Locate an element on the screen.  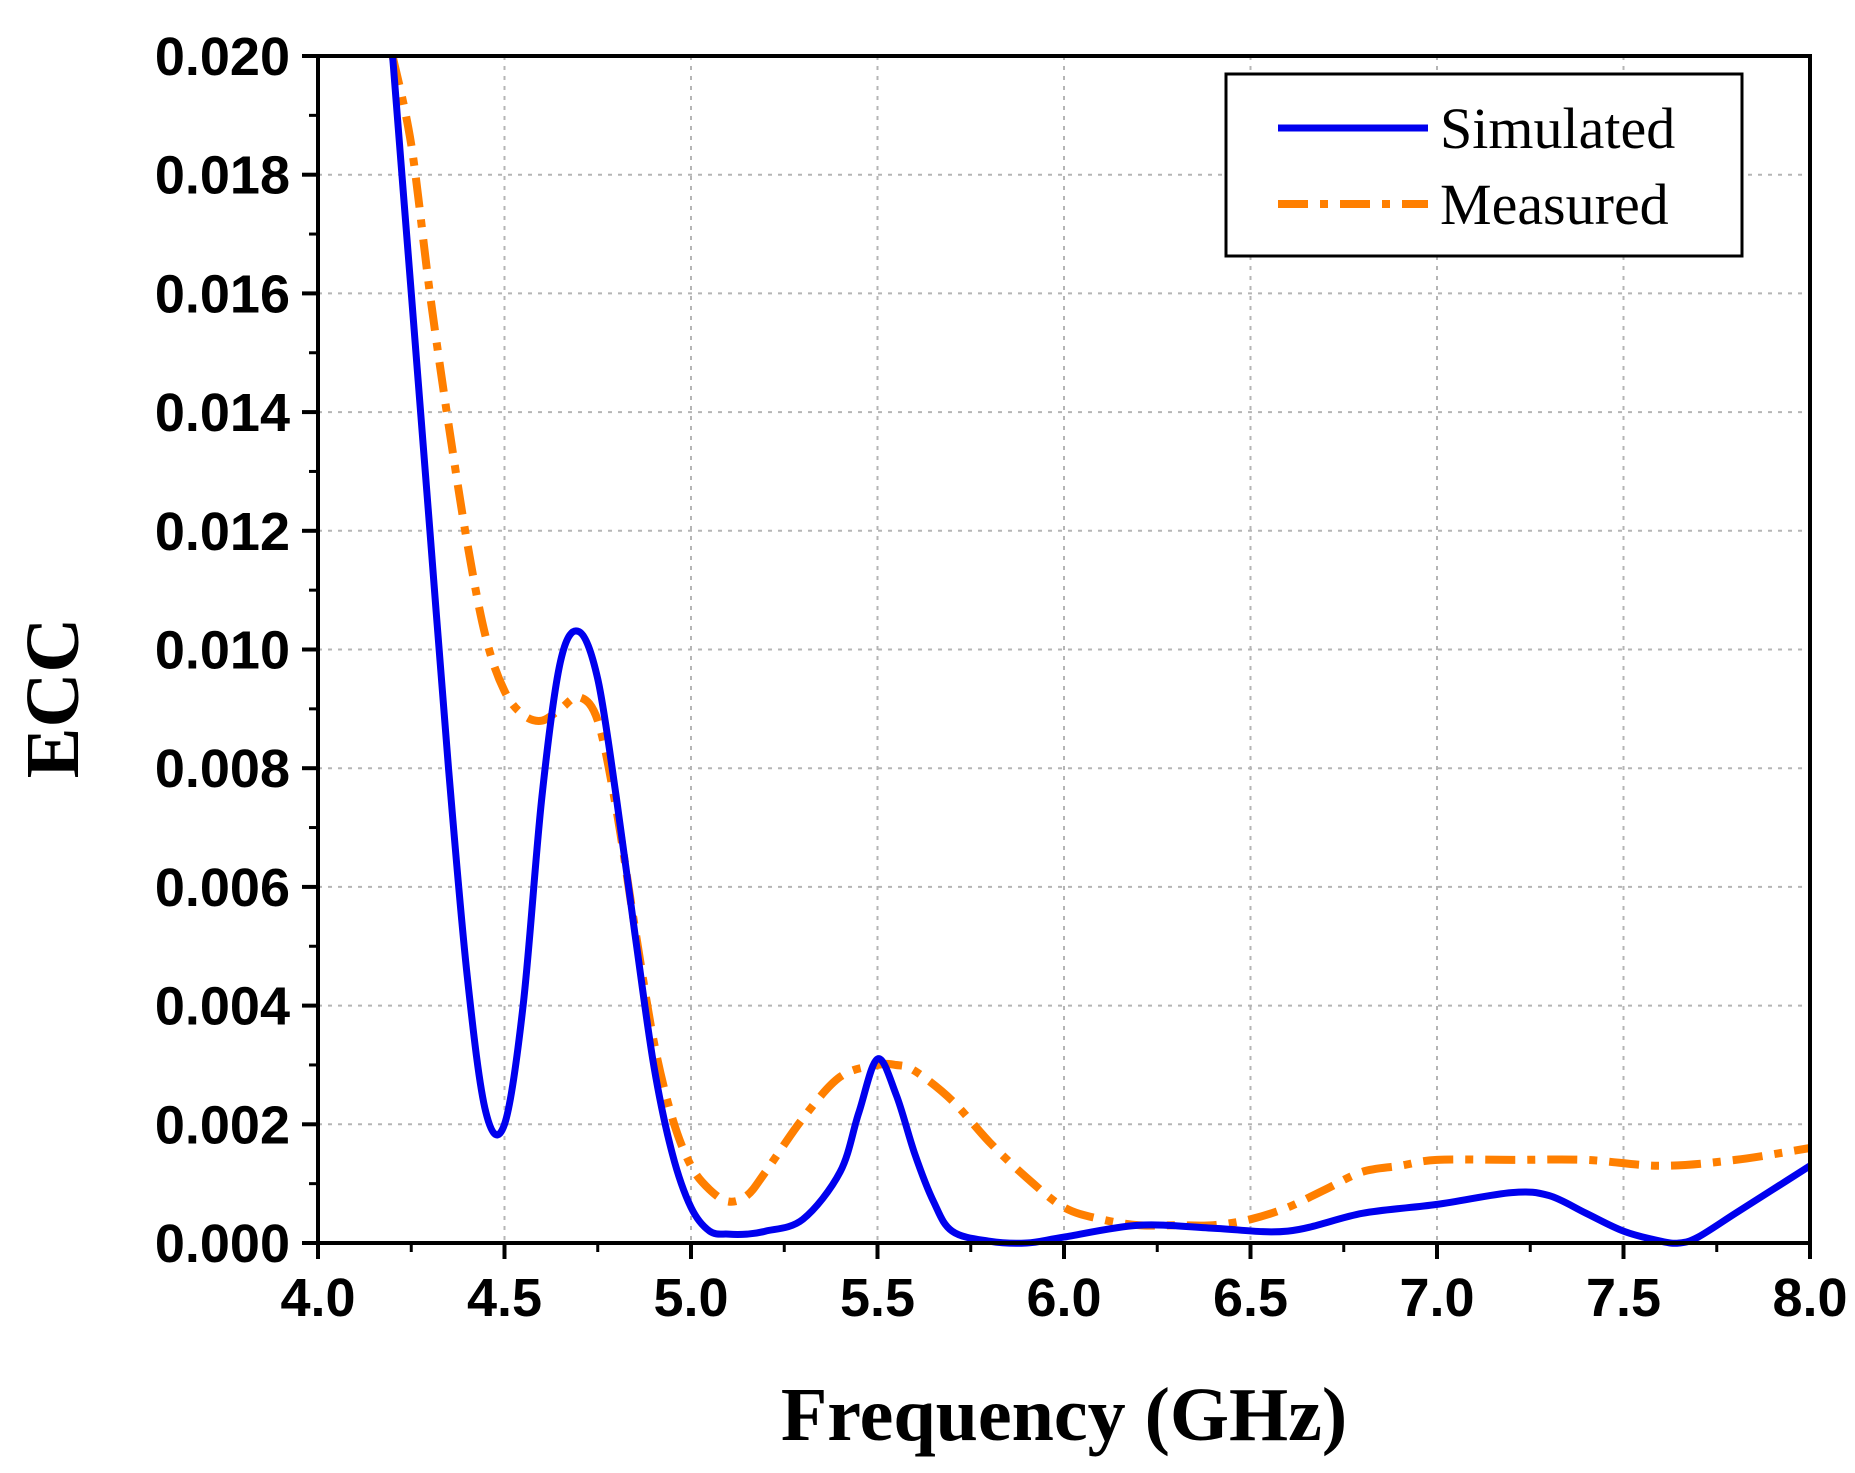
x-tick-label: 6.5 is located at coordinates (1250, 1298).